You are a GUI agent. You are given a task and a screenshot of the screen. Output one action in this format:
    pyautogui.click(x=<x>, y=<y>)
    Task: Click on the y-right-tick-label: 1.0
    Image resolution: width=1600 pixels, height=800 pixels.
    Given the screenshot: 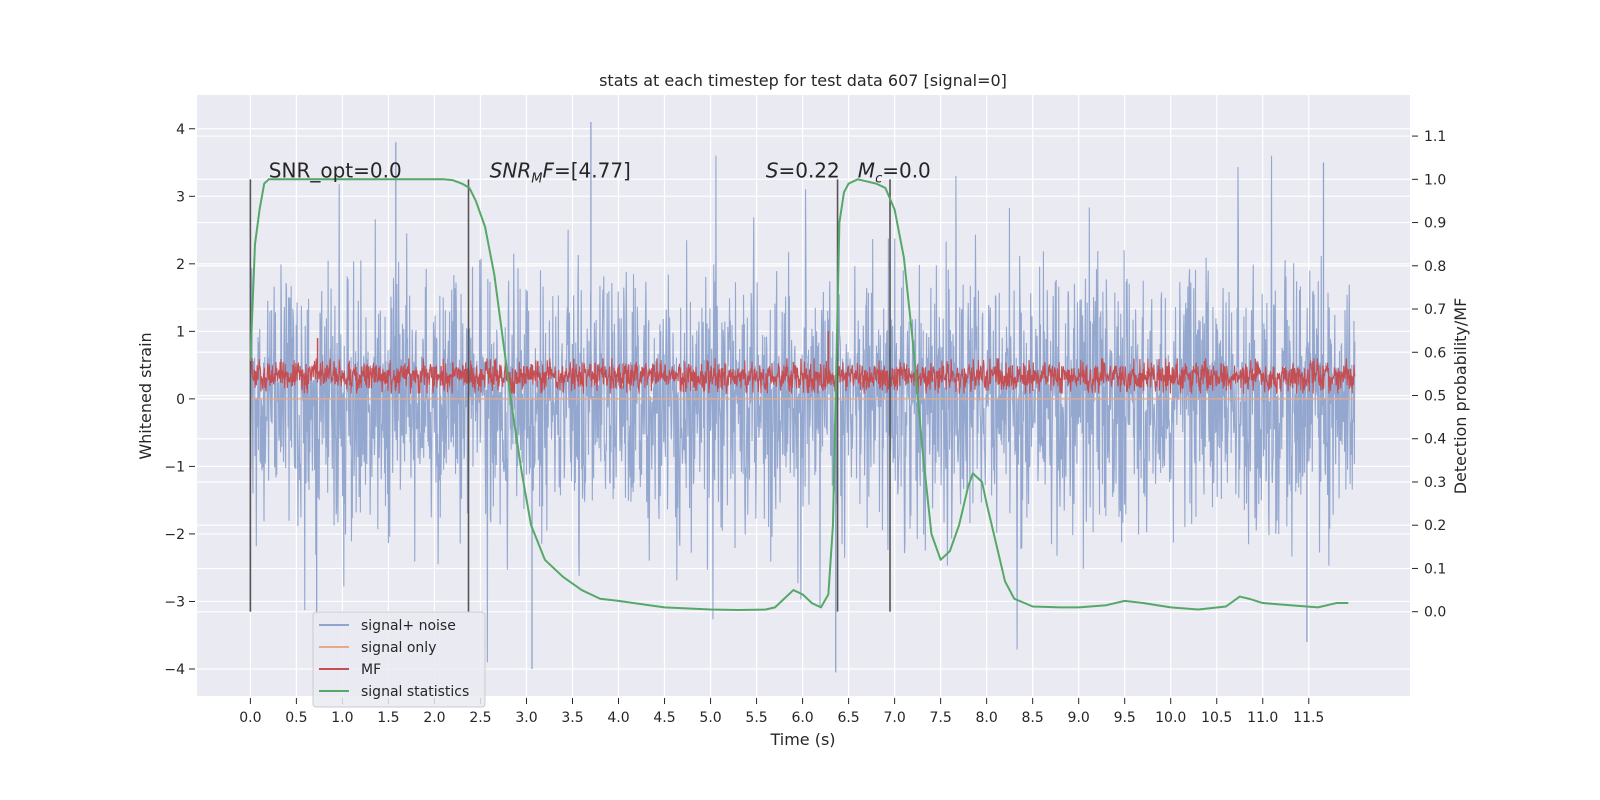 What is the action you would take?
    pyautogui.click(x=1435, y=180)
    